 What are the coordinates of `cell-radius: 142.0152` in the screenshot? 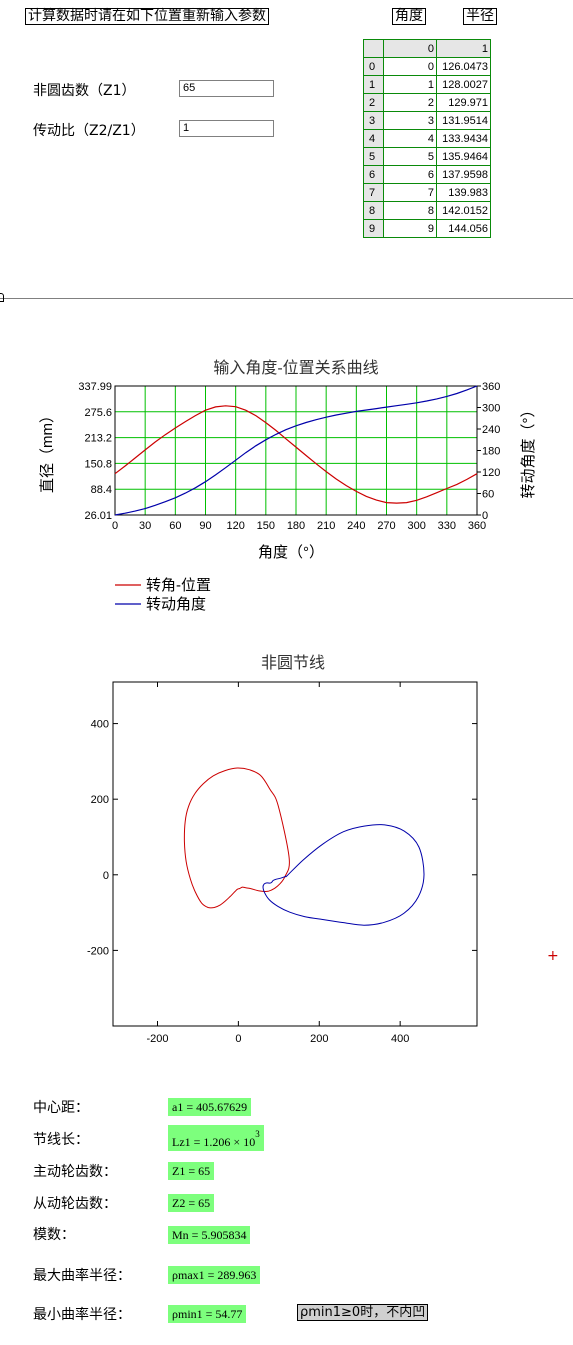 It's located at (463, 210).